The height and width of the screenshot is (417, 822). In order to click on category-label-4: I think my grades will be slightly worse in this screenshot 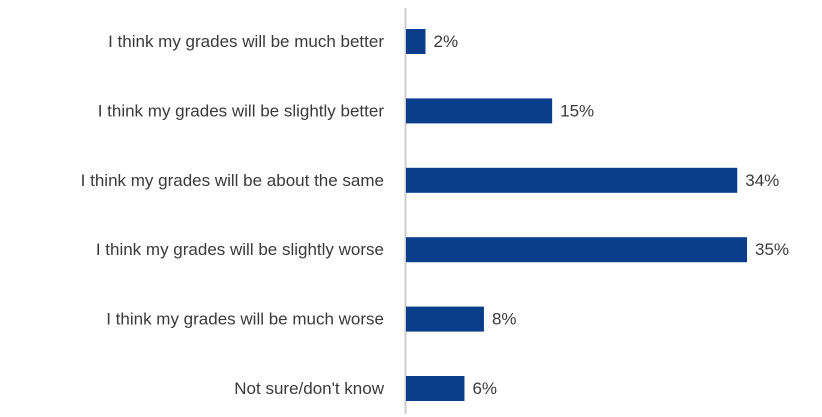, I will do `click(240, 249)`.